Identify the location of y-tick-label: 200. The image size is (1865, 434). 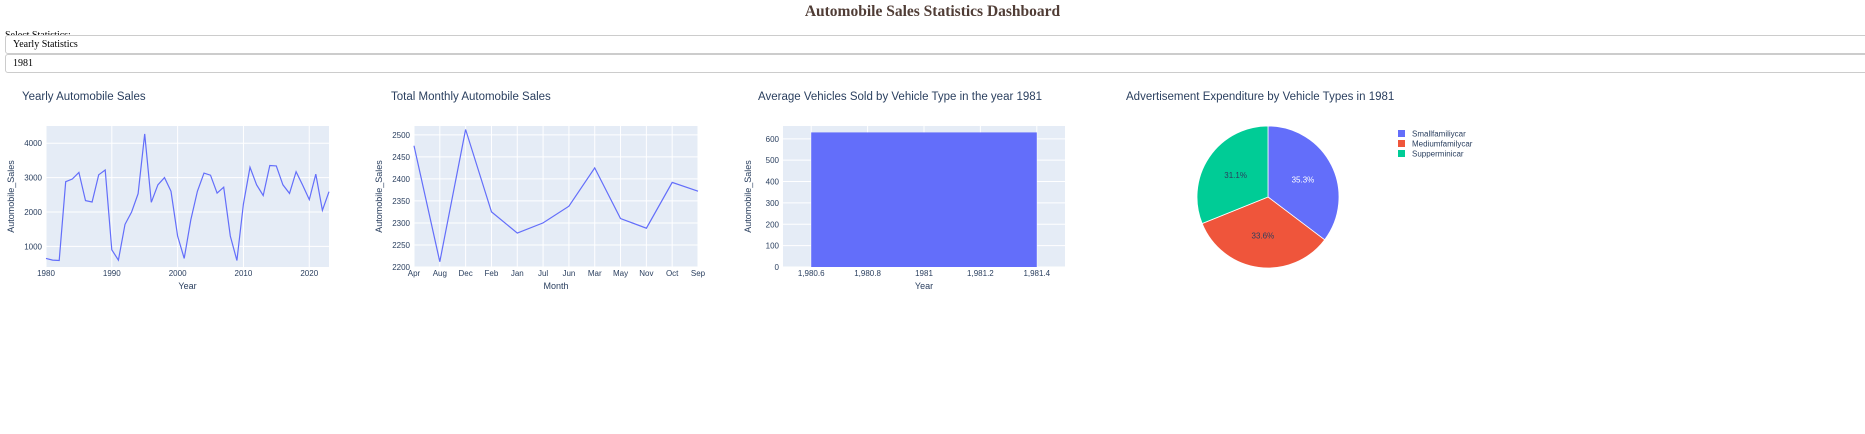
(773, 224).